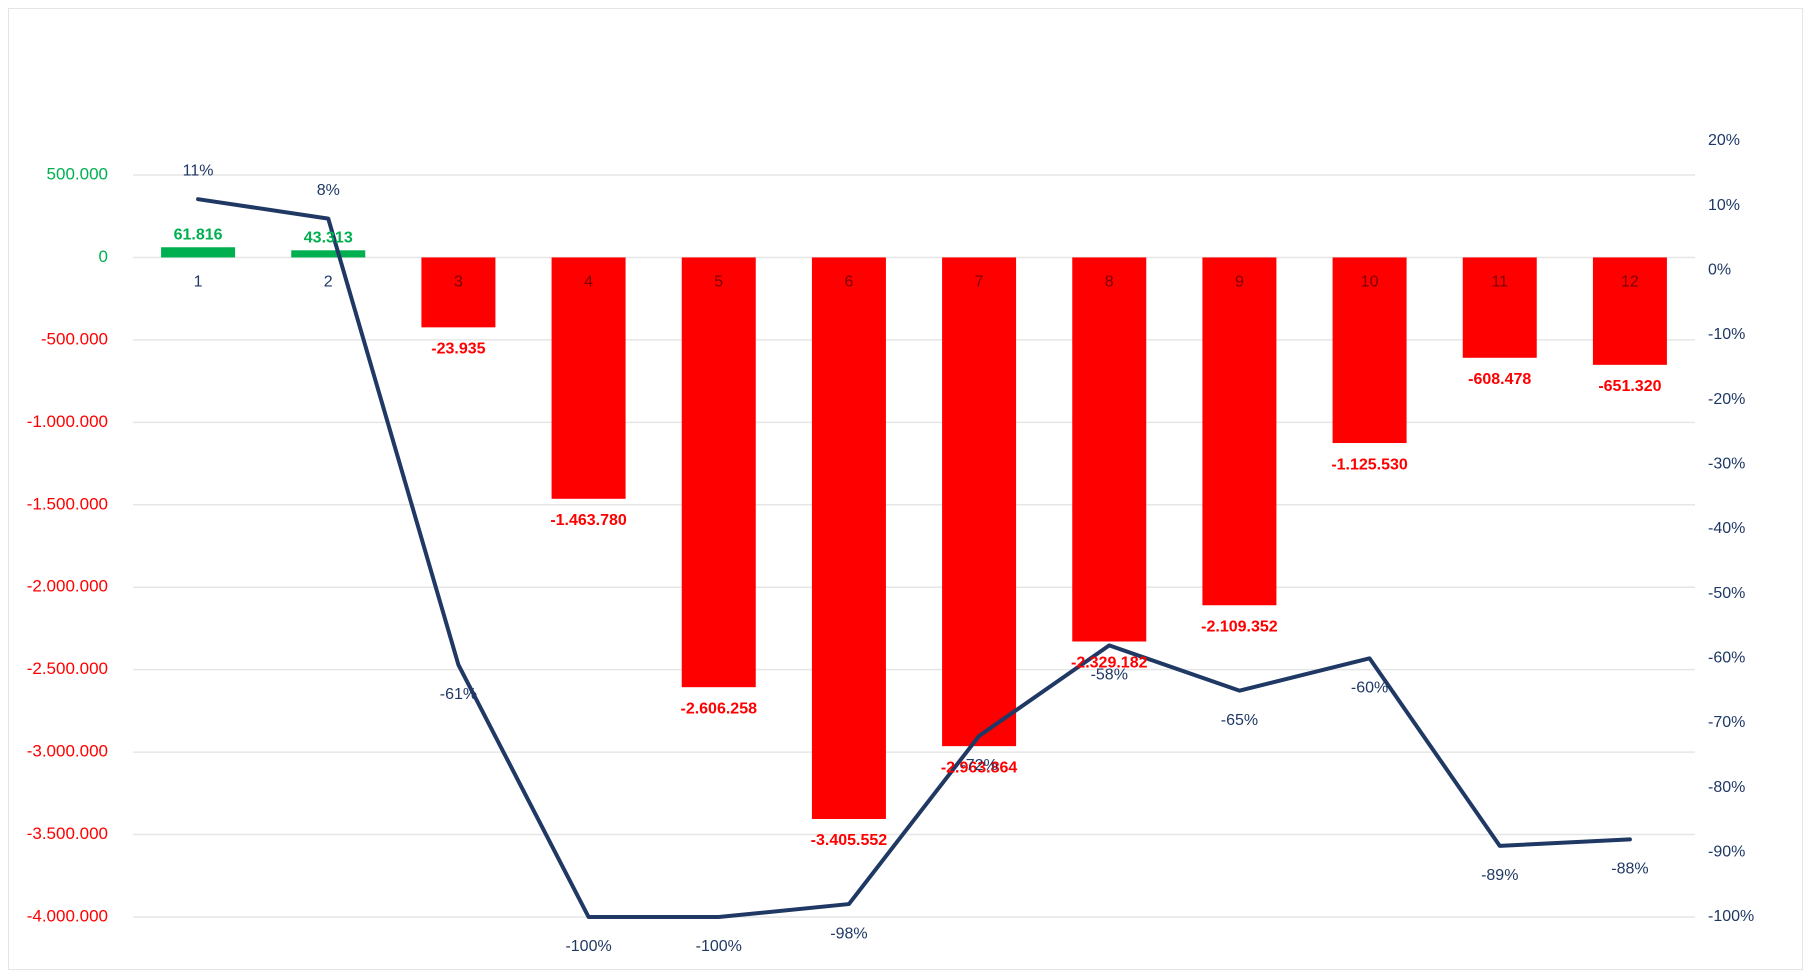  What do you see at coordinates (1239, 282) in the screenshot?
I see `category-label: 9` at bounding box center [1239, 282].